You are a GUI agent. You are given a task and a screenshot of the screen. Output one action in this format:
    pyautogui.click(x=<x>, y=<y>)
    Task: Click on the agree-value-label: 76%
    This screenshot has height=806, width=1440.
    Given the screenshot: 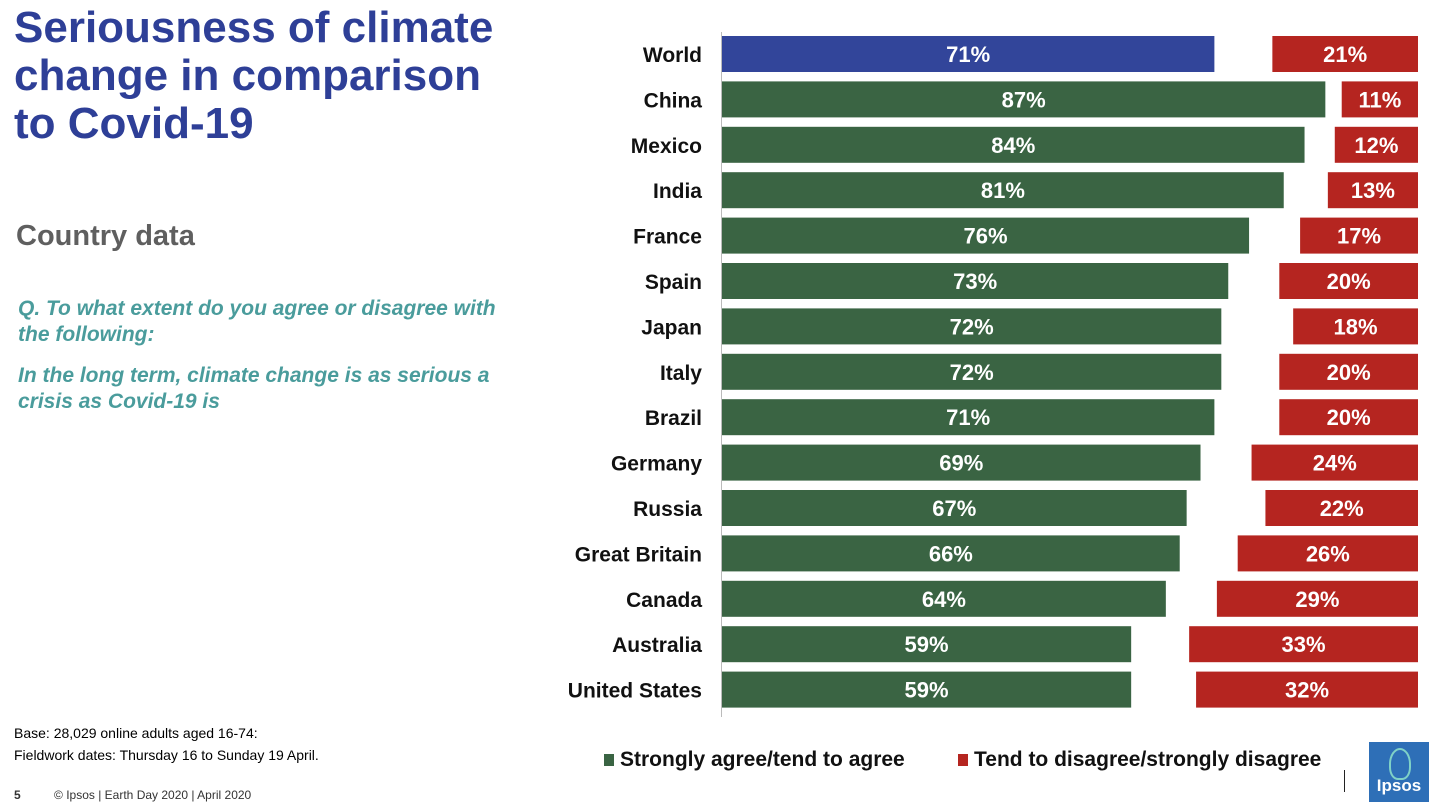 What is the action you would take?
    pyautogui.click(x=986, y=236)
    